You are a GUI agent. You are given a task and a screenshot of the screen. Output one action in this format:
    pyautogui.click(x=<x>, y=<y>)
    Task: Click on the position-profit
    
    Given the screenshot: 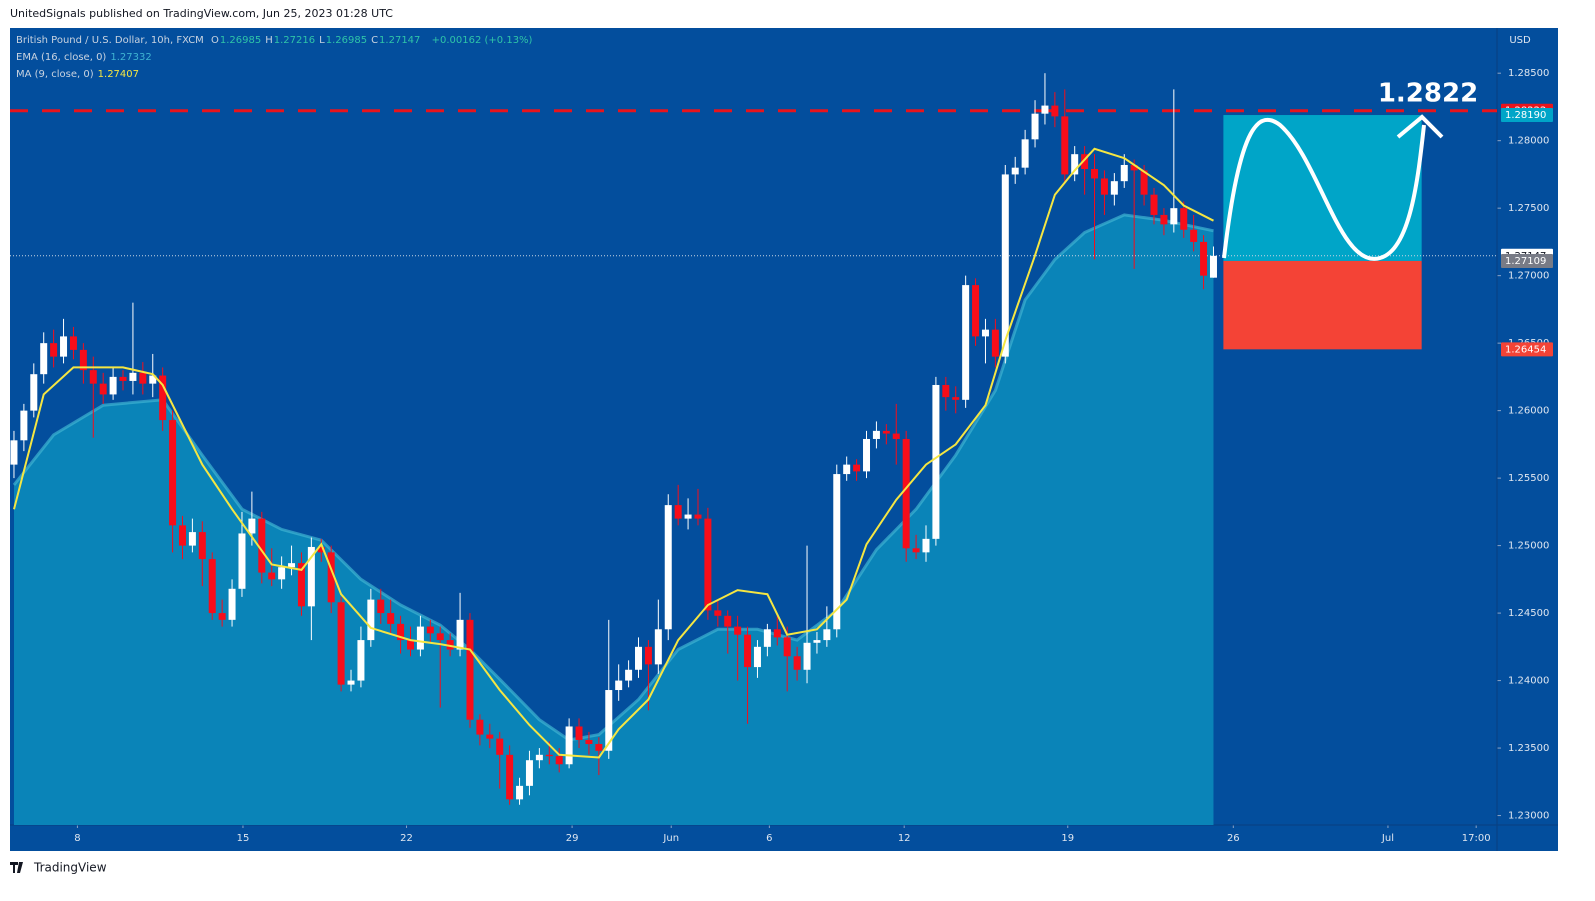 What is the action you would take?
    pyautogui.click(x=1322, y=188)
    